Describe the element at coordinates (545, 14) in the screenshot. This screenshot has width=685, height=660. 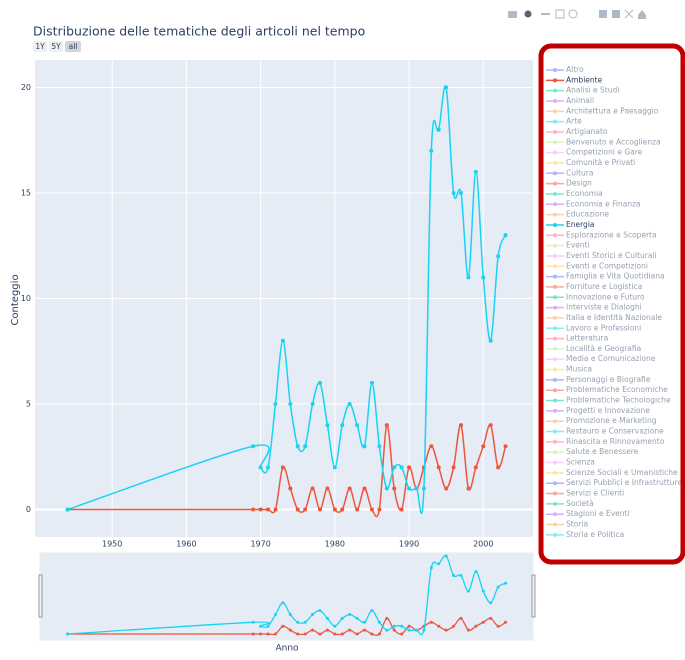
I see `pan-icon` at that location.